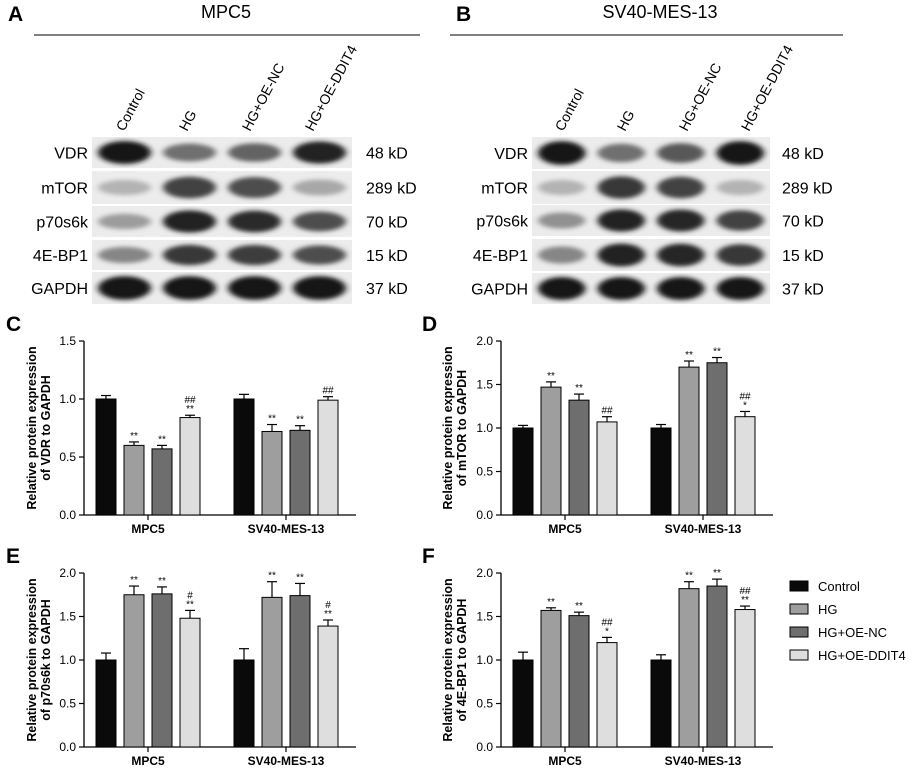 This screenshot has height=771, width=913. What do you see at coordinates (607, 631) in the screenshot?
I see `significance-mark: *` at bounding box center [607, 631].